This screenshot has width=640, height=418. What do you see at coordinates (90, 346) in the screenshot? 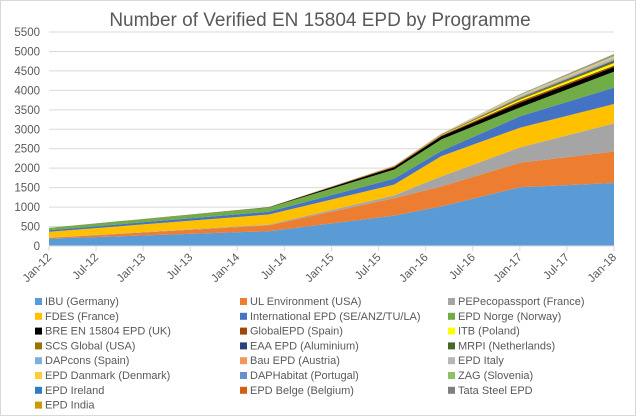
I see `legend-label: SCS Global (USA)` at bounding box center [90, 346].